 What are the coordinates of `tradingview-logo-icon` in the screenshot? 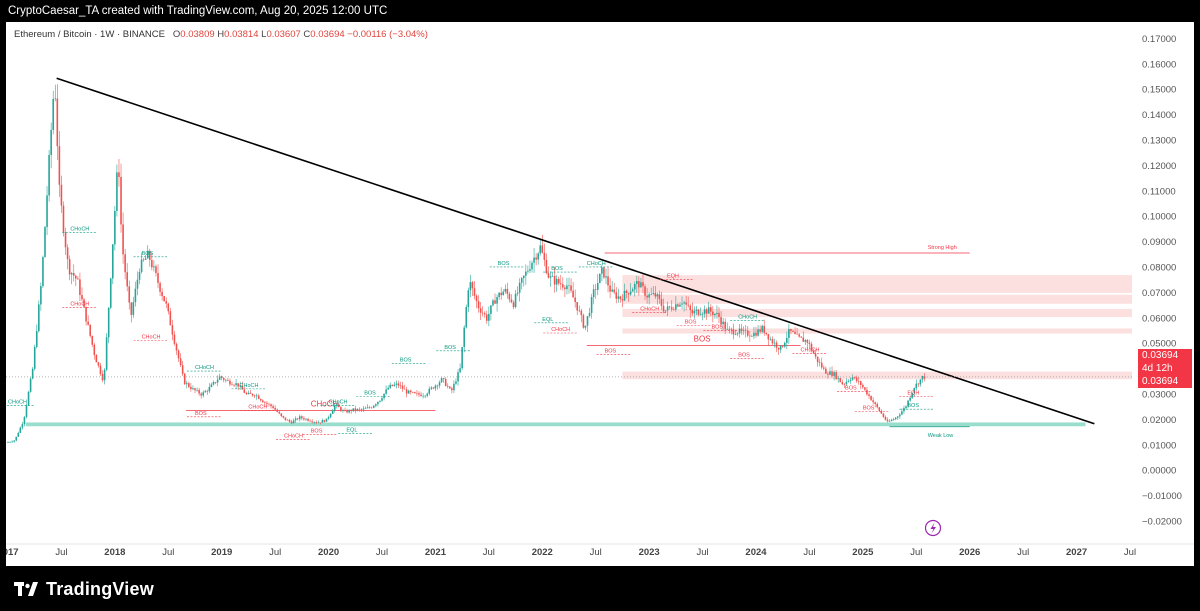 It's located at (26, 589).